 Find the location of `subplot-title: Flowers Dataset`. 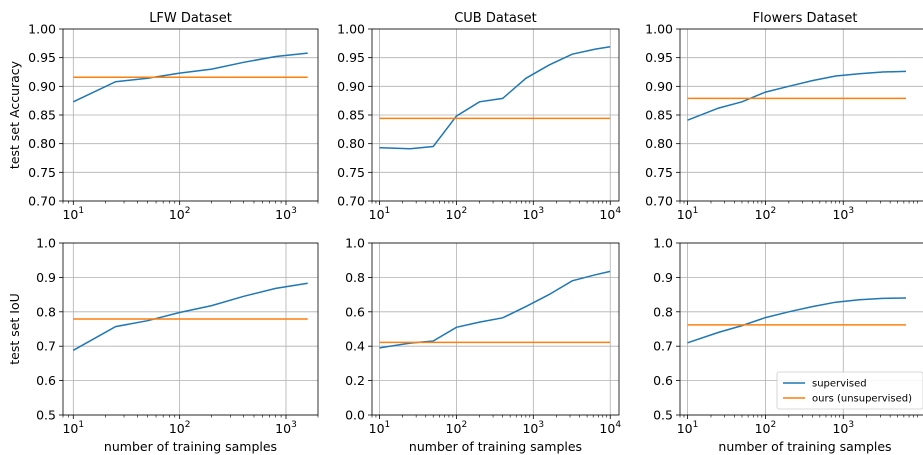

subplot-title: Flowers Dataset is located at coordinates (805, 18).